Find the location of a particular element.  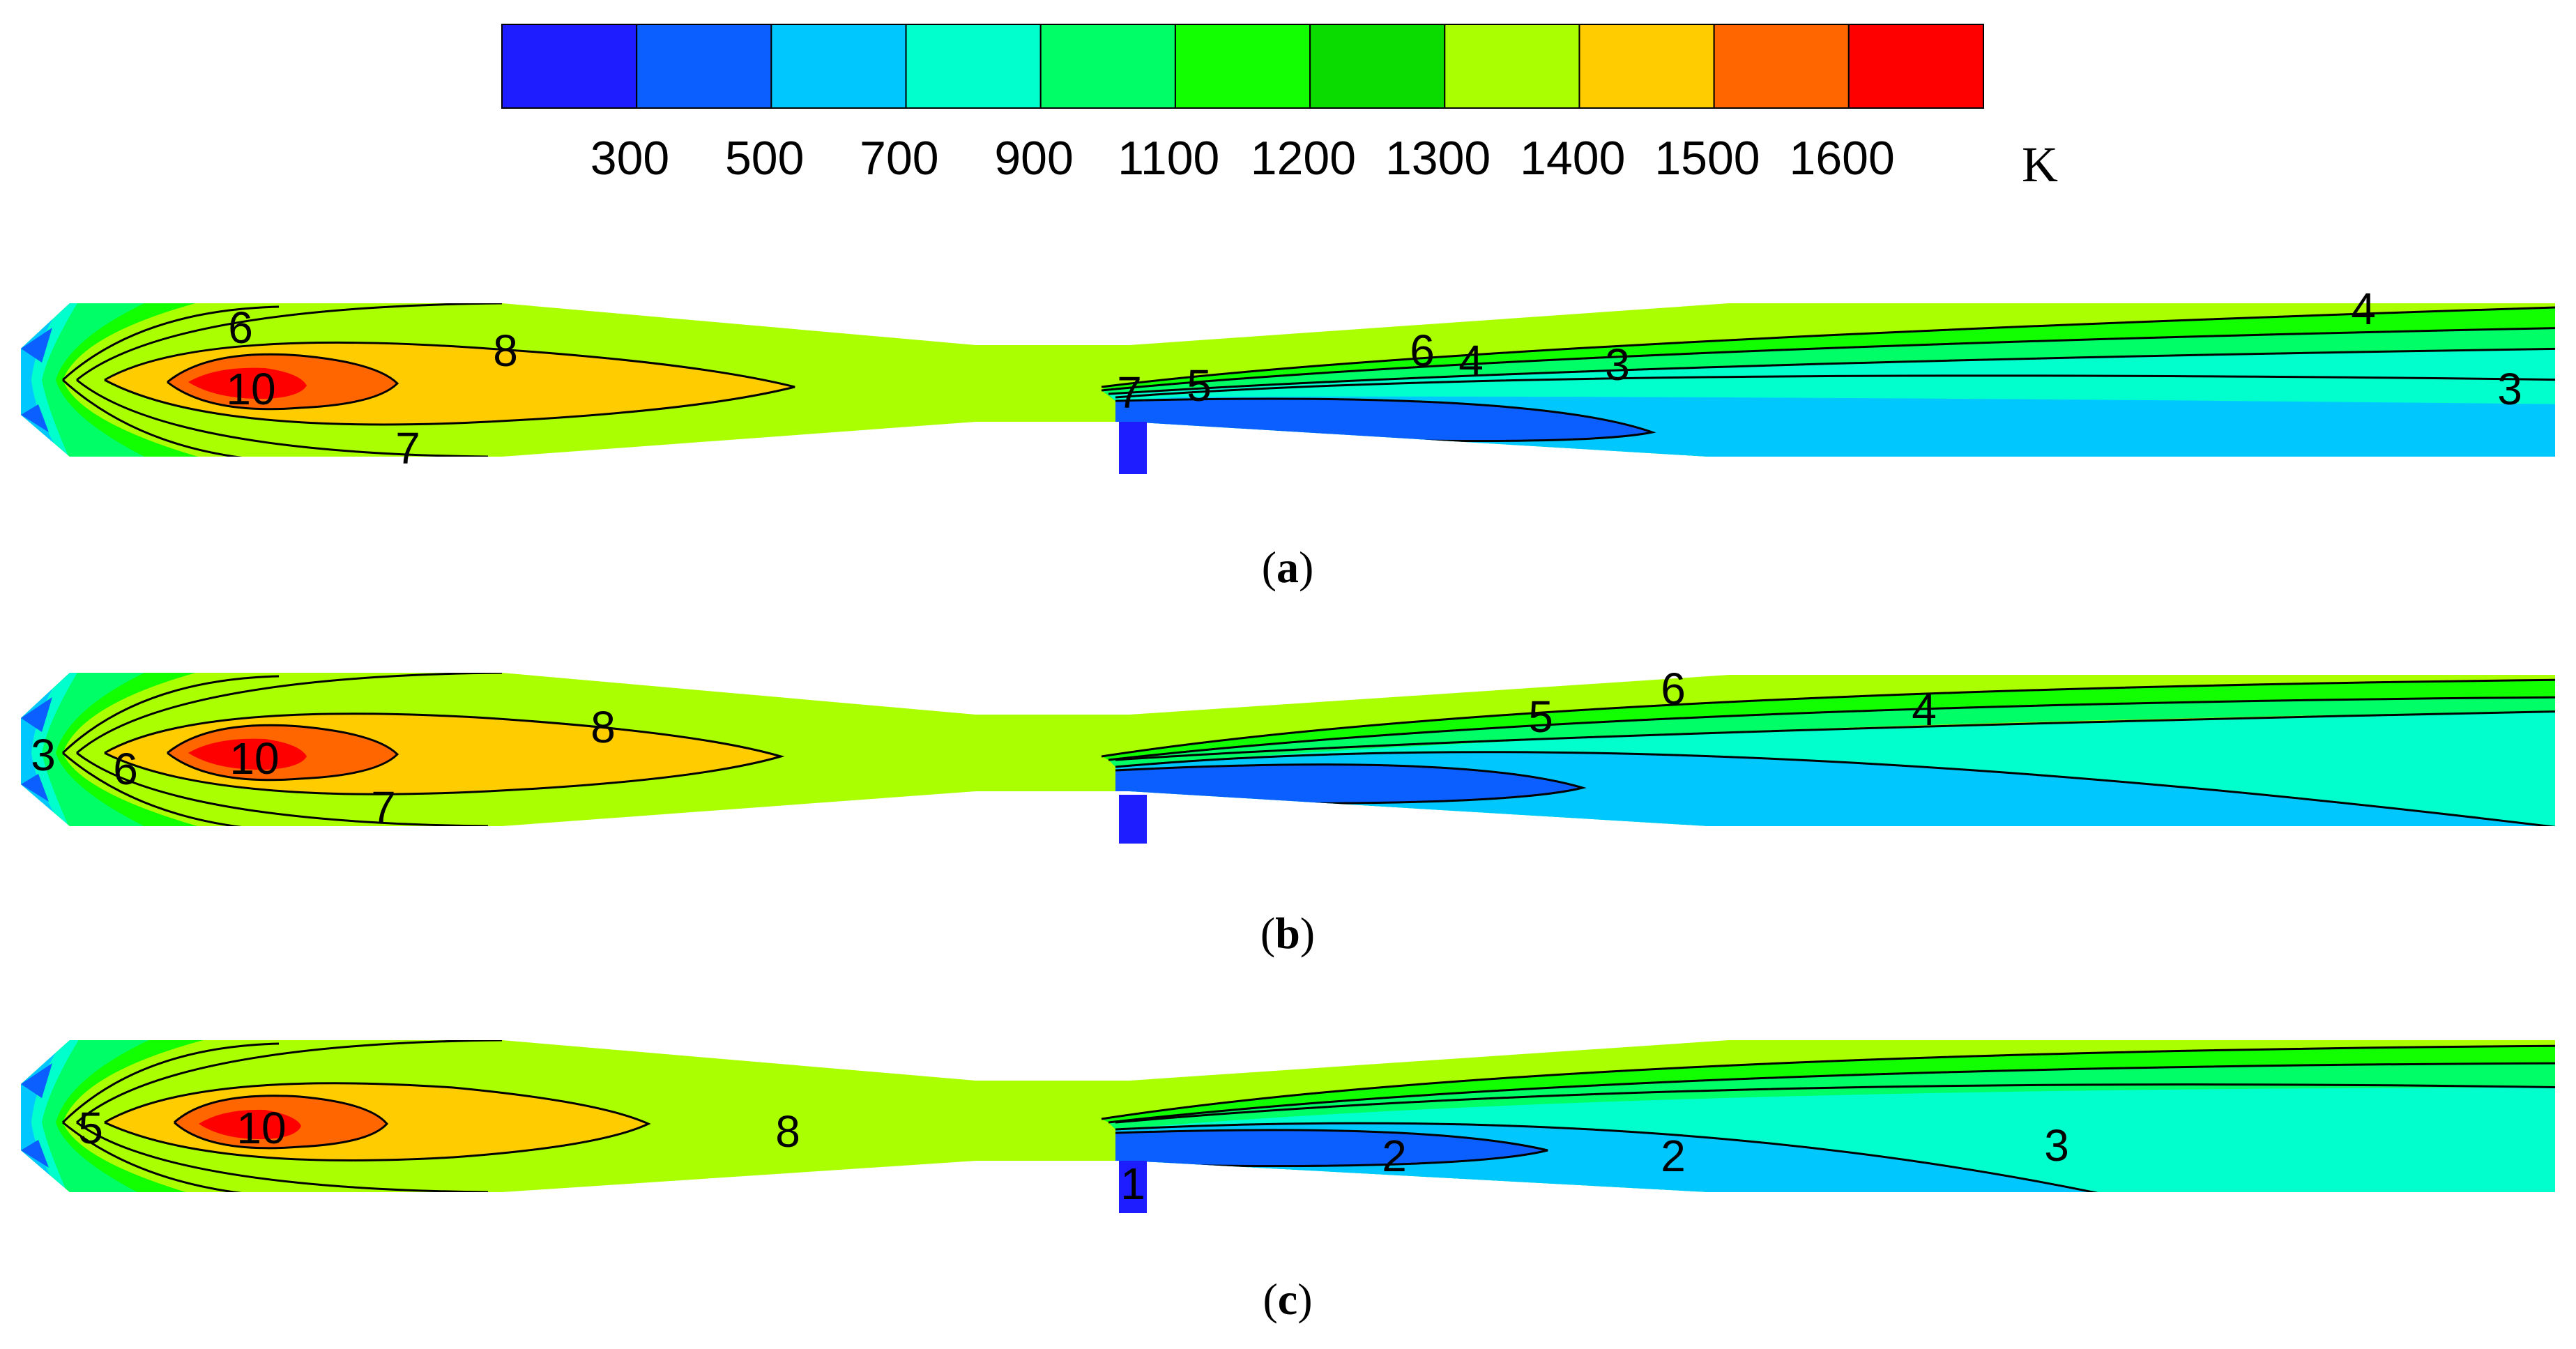

colorbar-tick-label: 900 is located at coordinates (1033, 158).